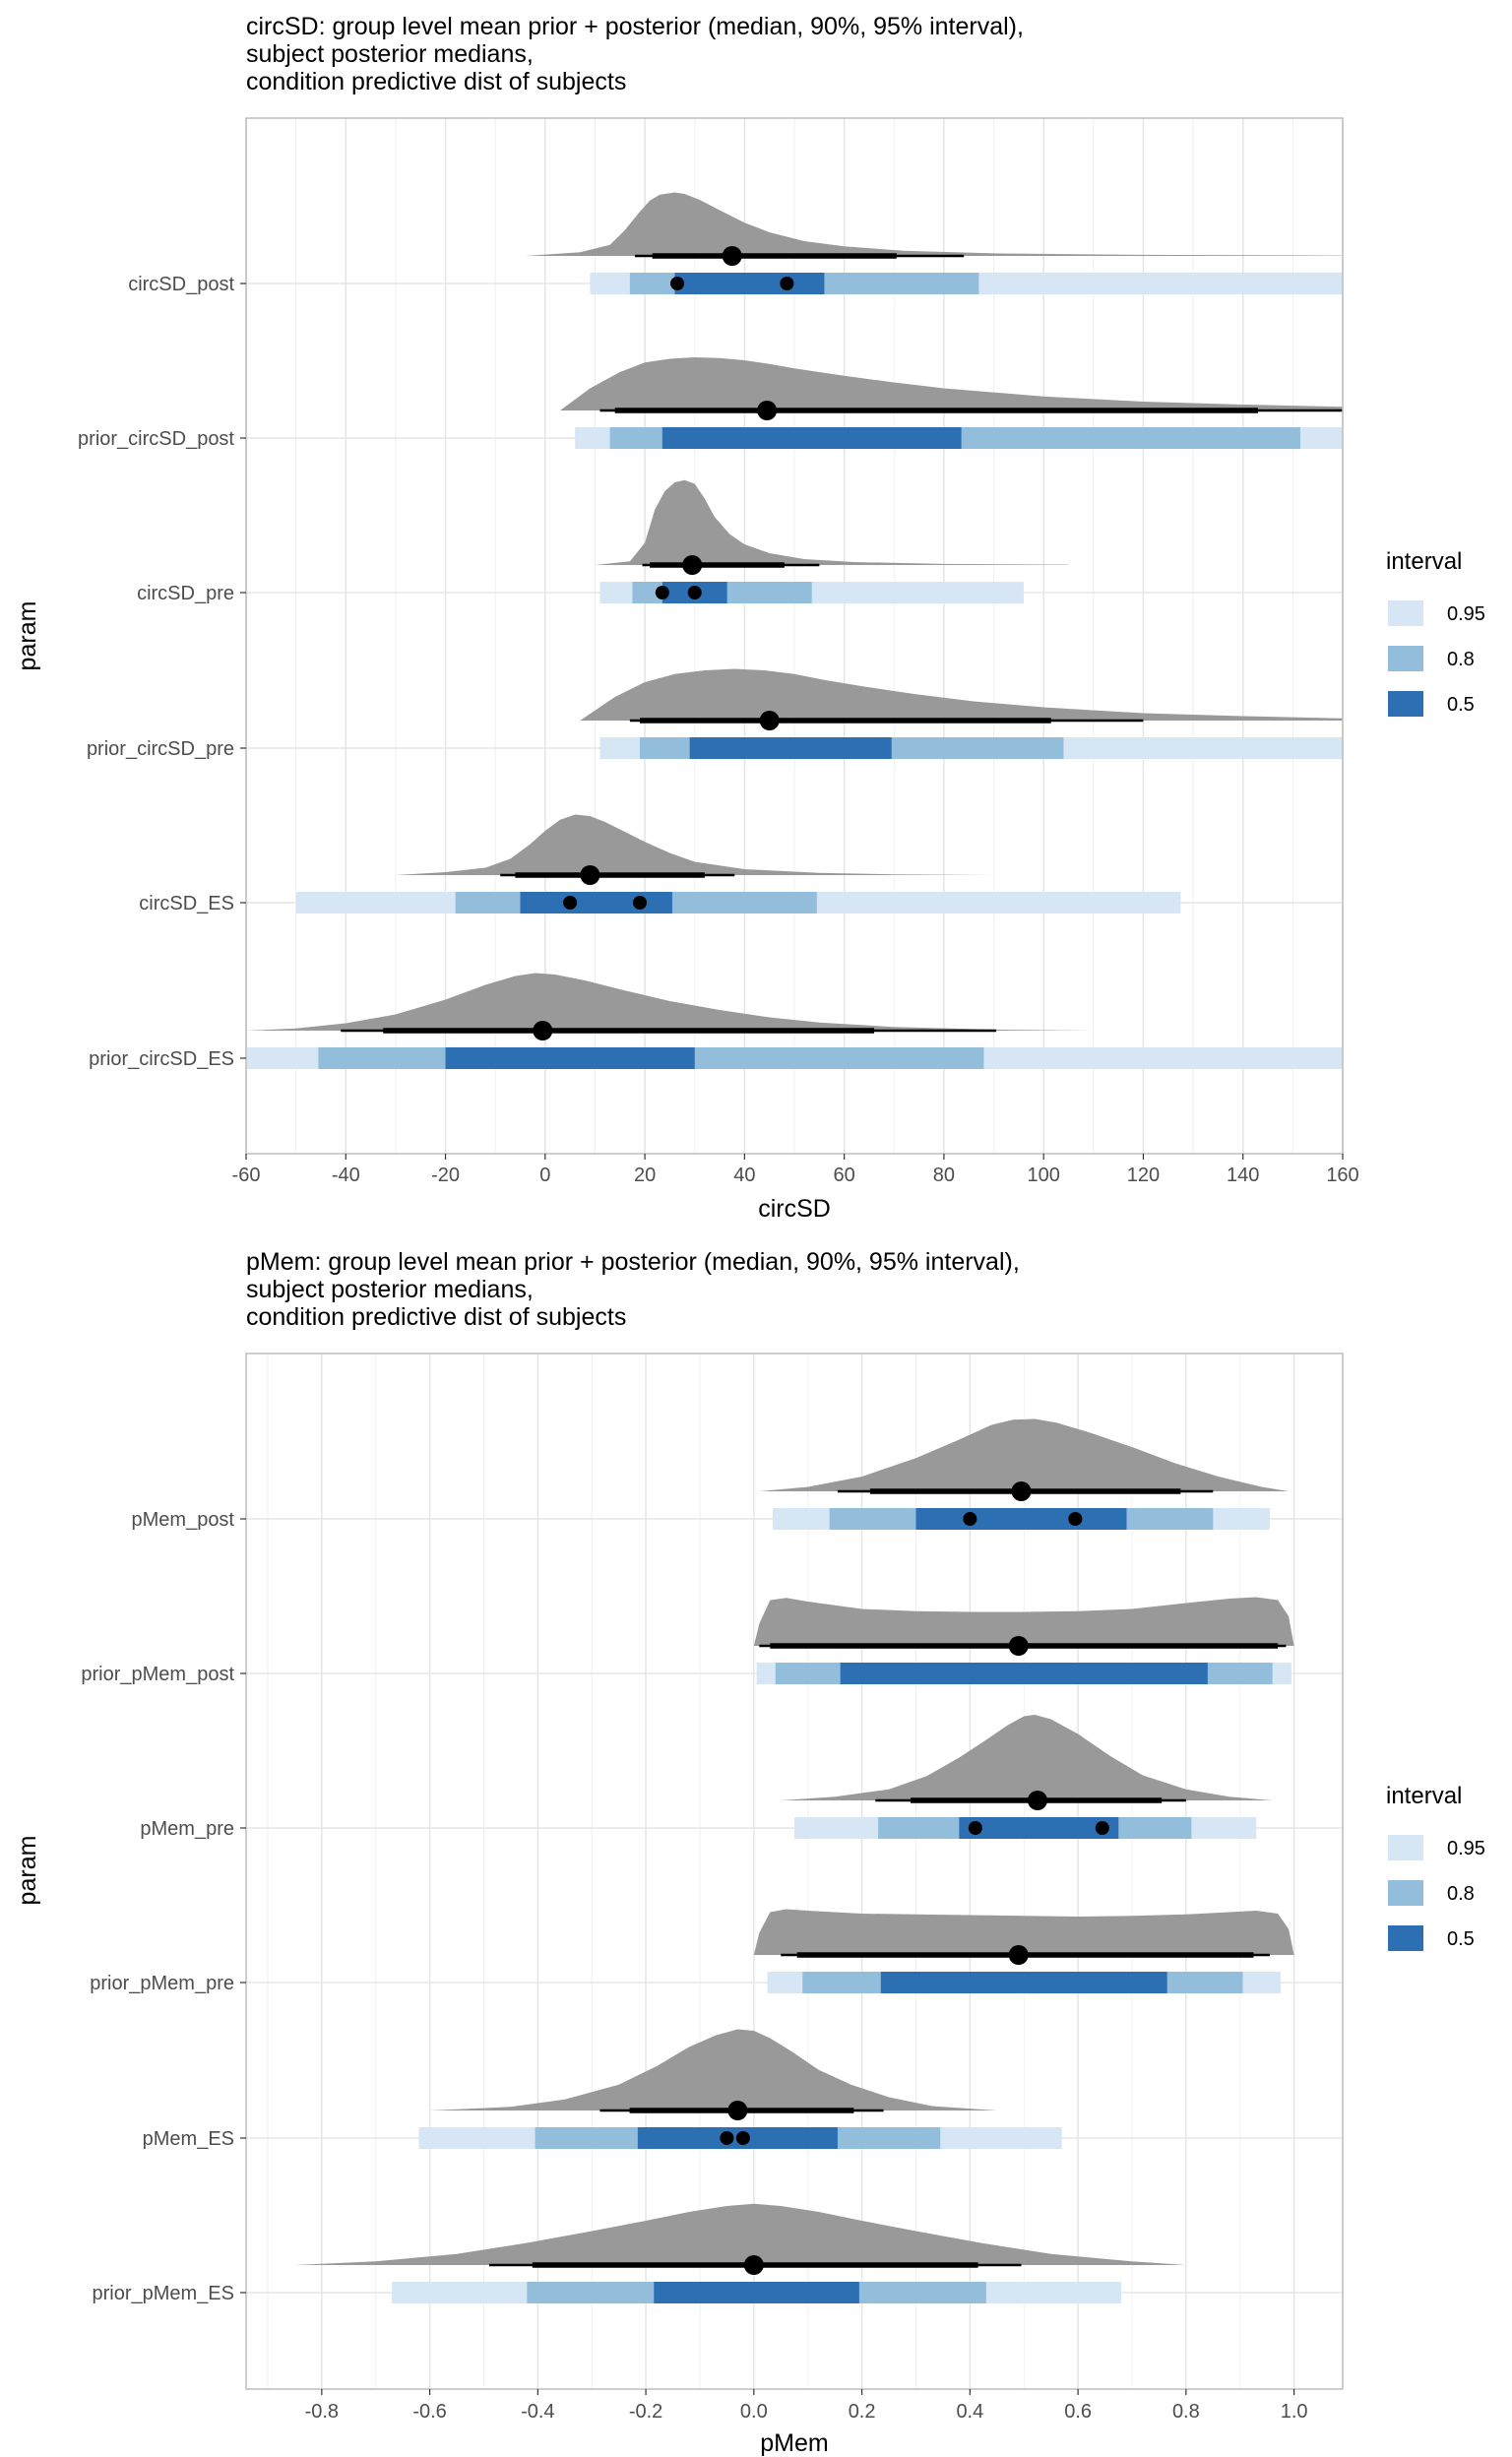 The height and width of the screenshot is (2457, 1512). Describe the element at coordinates (544, 1175) in the screenshot. I see `x-tick-label: 0` at that location.